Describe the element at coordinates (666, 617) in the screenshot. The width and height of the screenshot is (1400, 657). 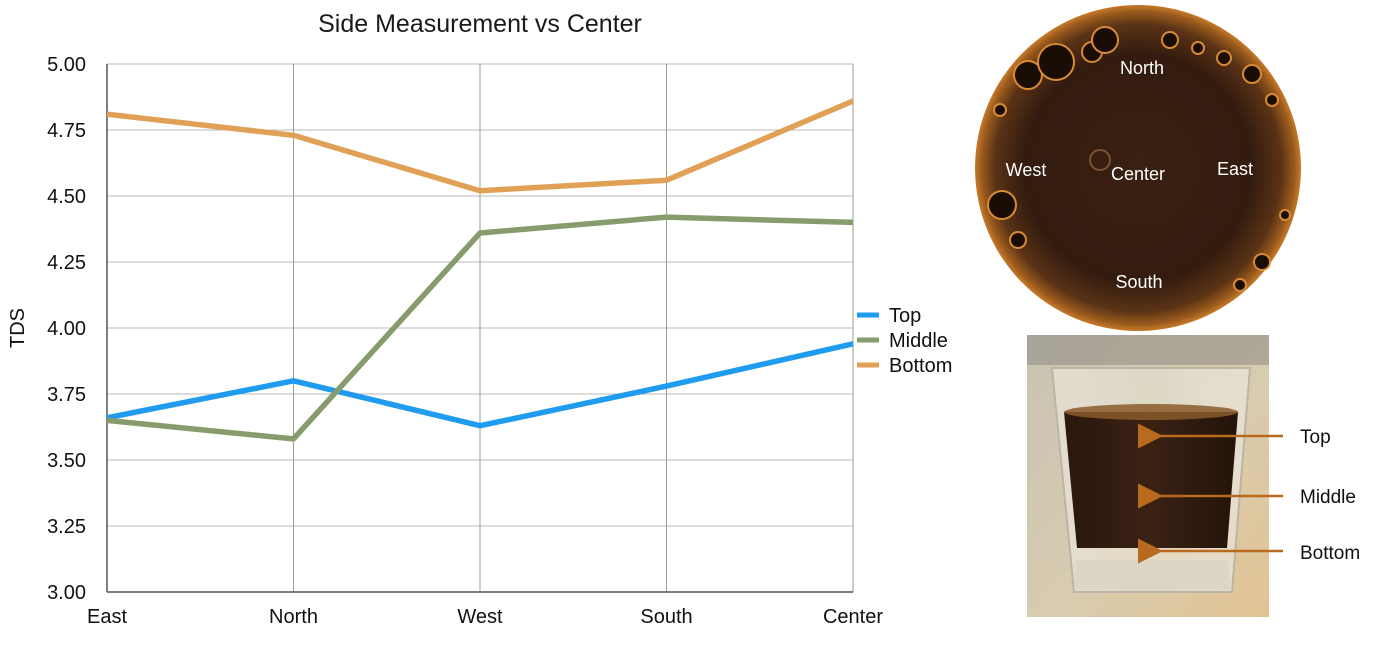
I see `x-tick-label: South` at that location.